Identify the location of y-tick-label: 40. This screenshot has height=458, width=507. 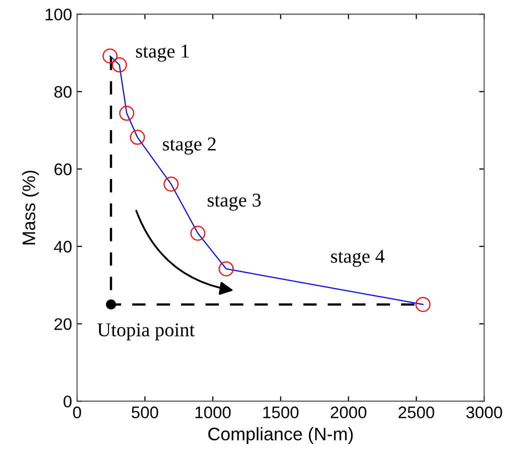
(63, 246).